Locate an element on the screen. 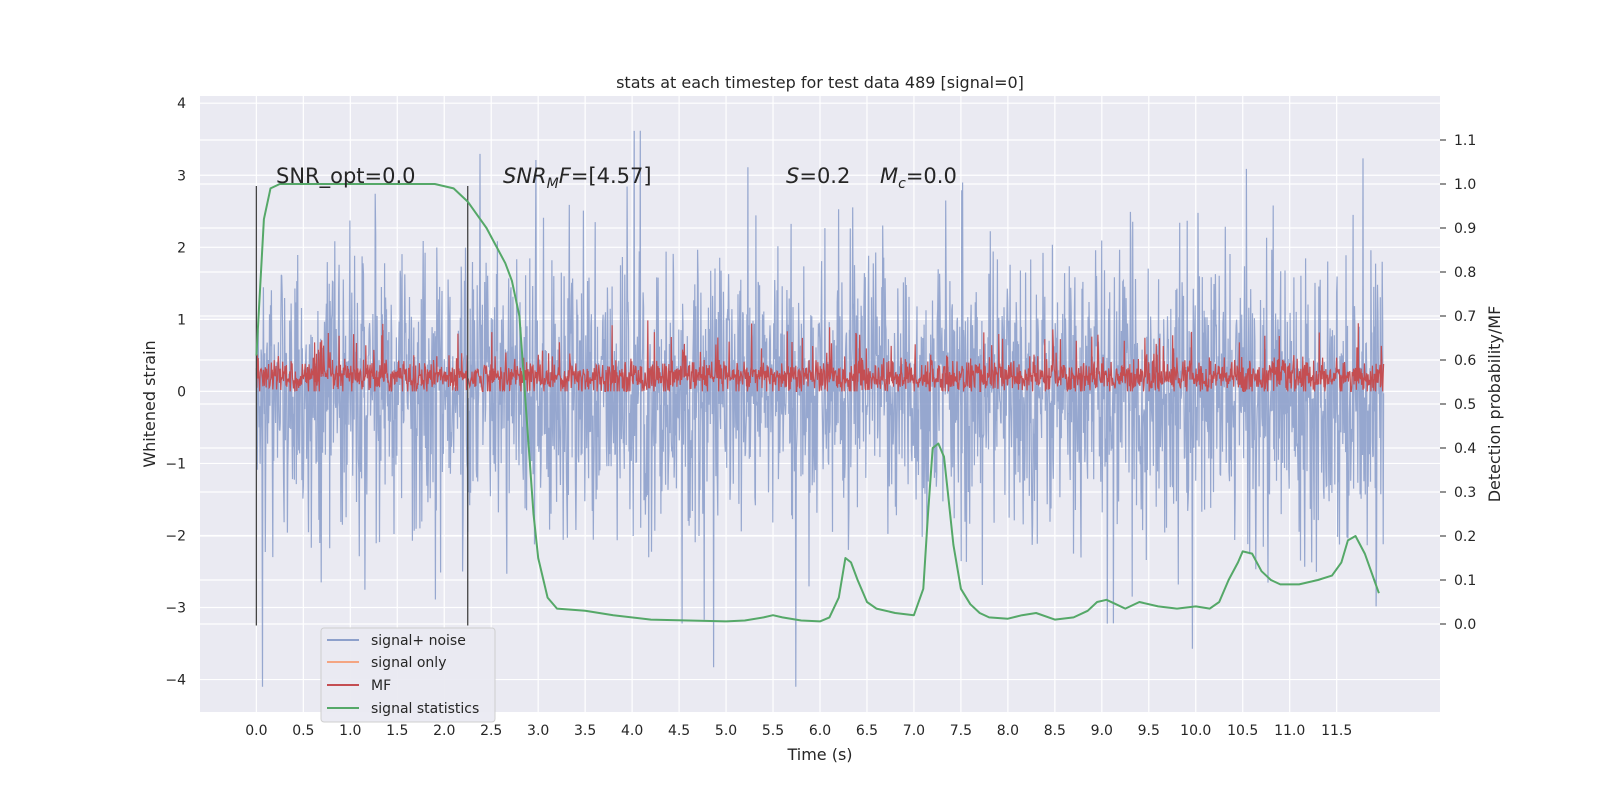  x-tick-label: 2.5 is located at coordinates (491, 731).